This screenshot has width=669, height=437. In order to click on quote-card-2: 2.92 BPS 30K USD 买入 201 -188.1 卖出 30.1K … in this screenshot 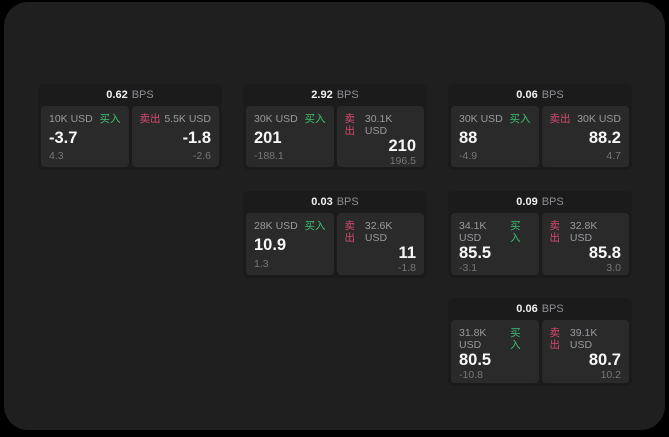, I will do `click(335, 127)`.